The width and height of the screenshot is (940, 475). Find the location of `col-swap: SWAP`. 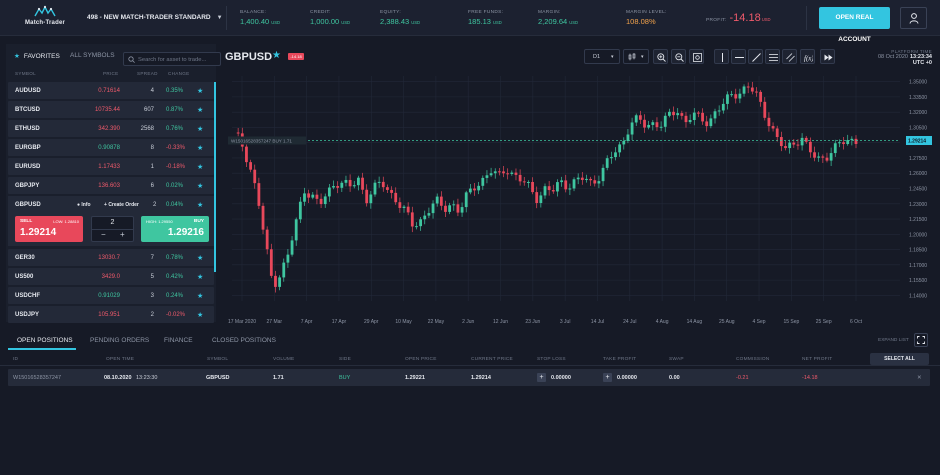

col-swap: SWAP is located at coordinates (676, 359).